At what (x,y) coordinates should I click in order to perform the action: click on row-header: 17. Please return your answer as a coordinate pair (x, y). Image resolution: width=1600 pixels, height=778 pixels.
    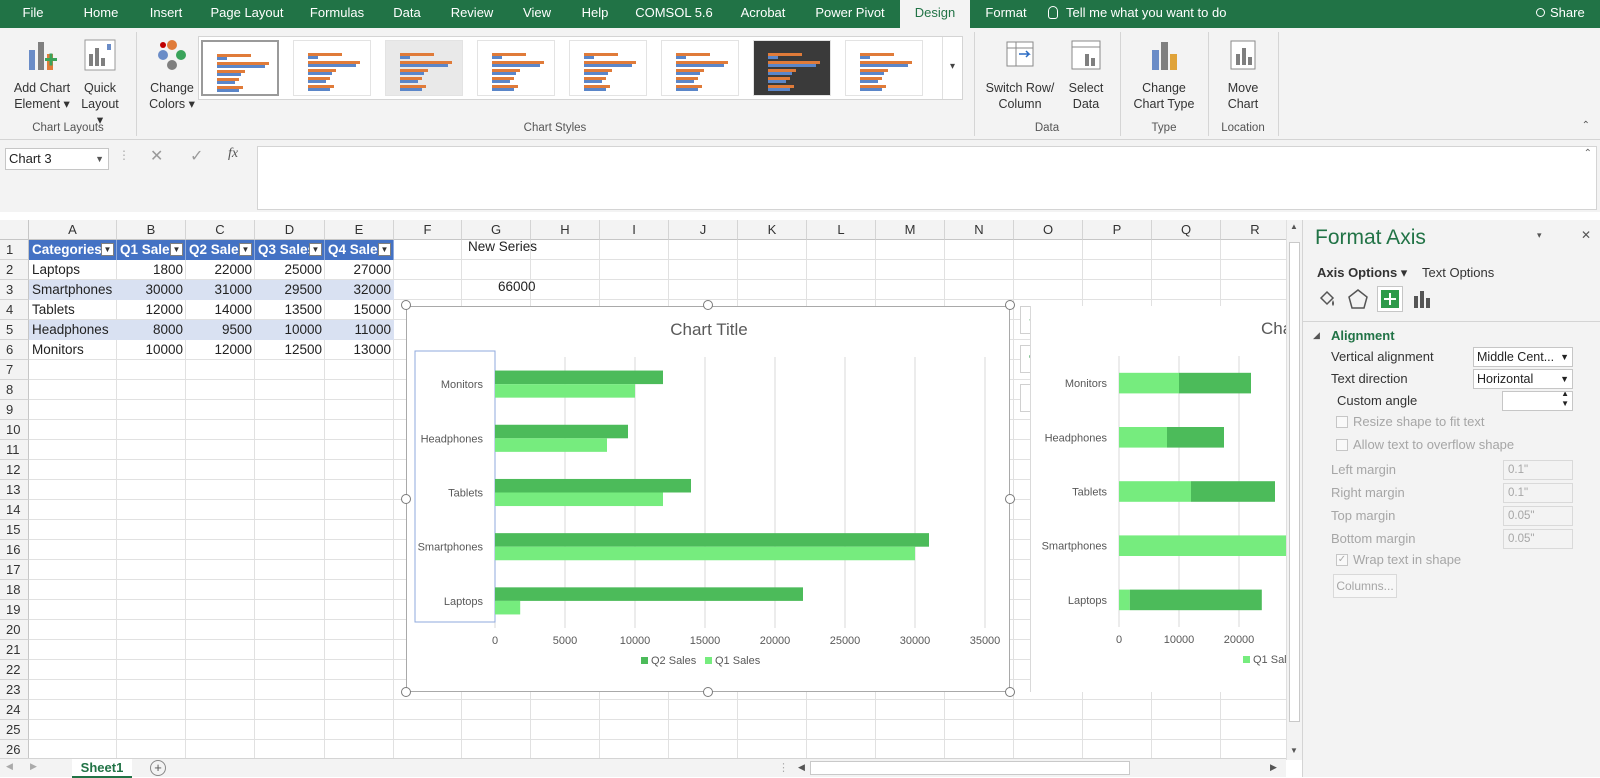
    Looking at the image, I should click on (14, 570).